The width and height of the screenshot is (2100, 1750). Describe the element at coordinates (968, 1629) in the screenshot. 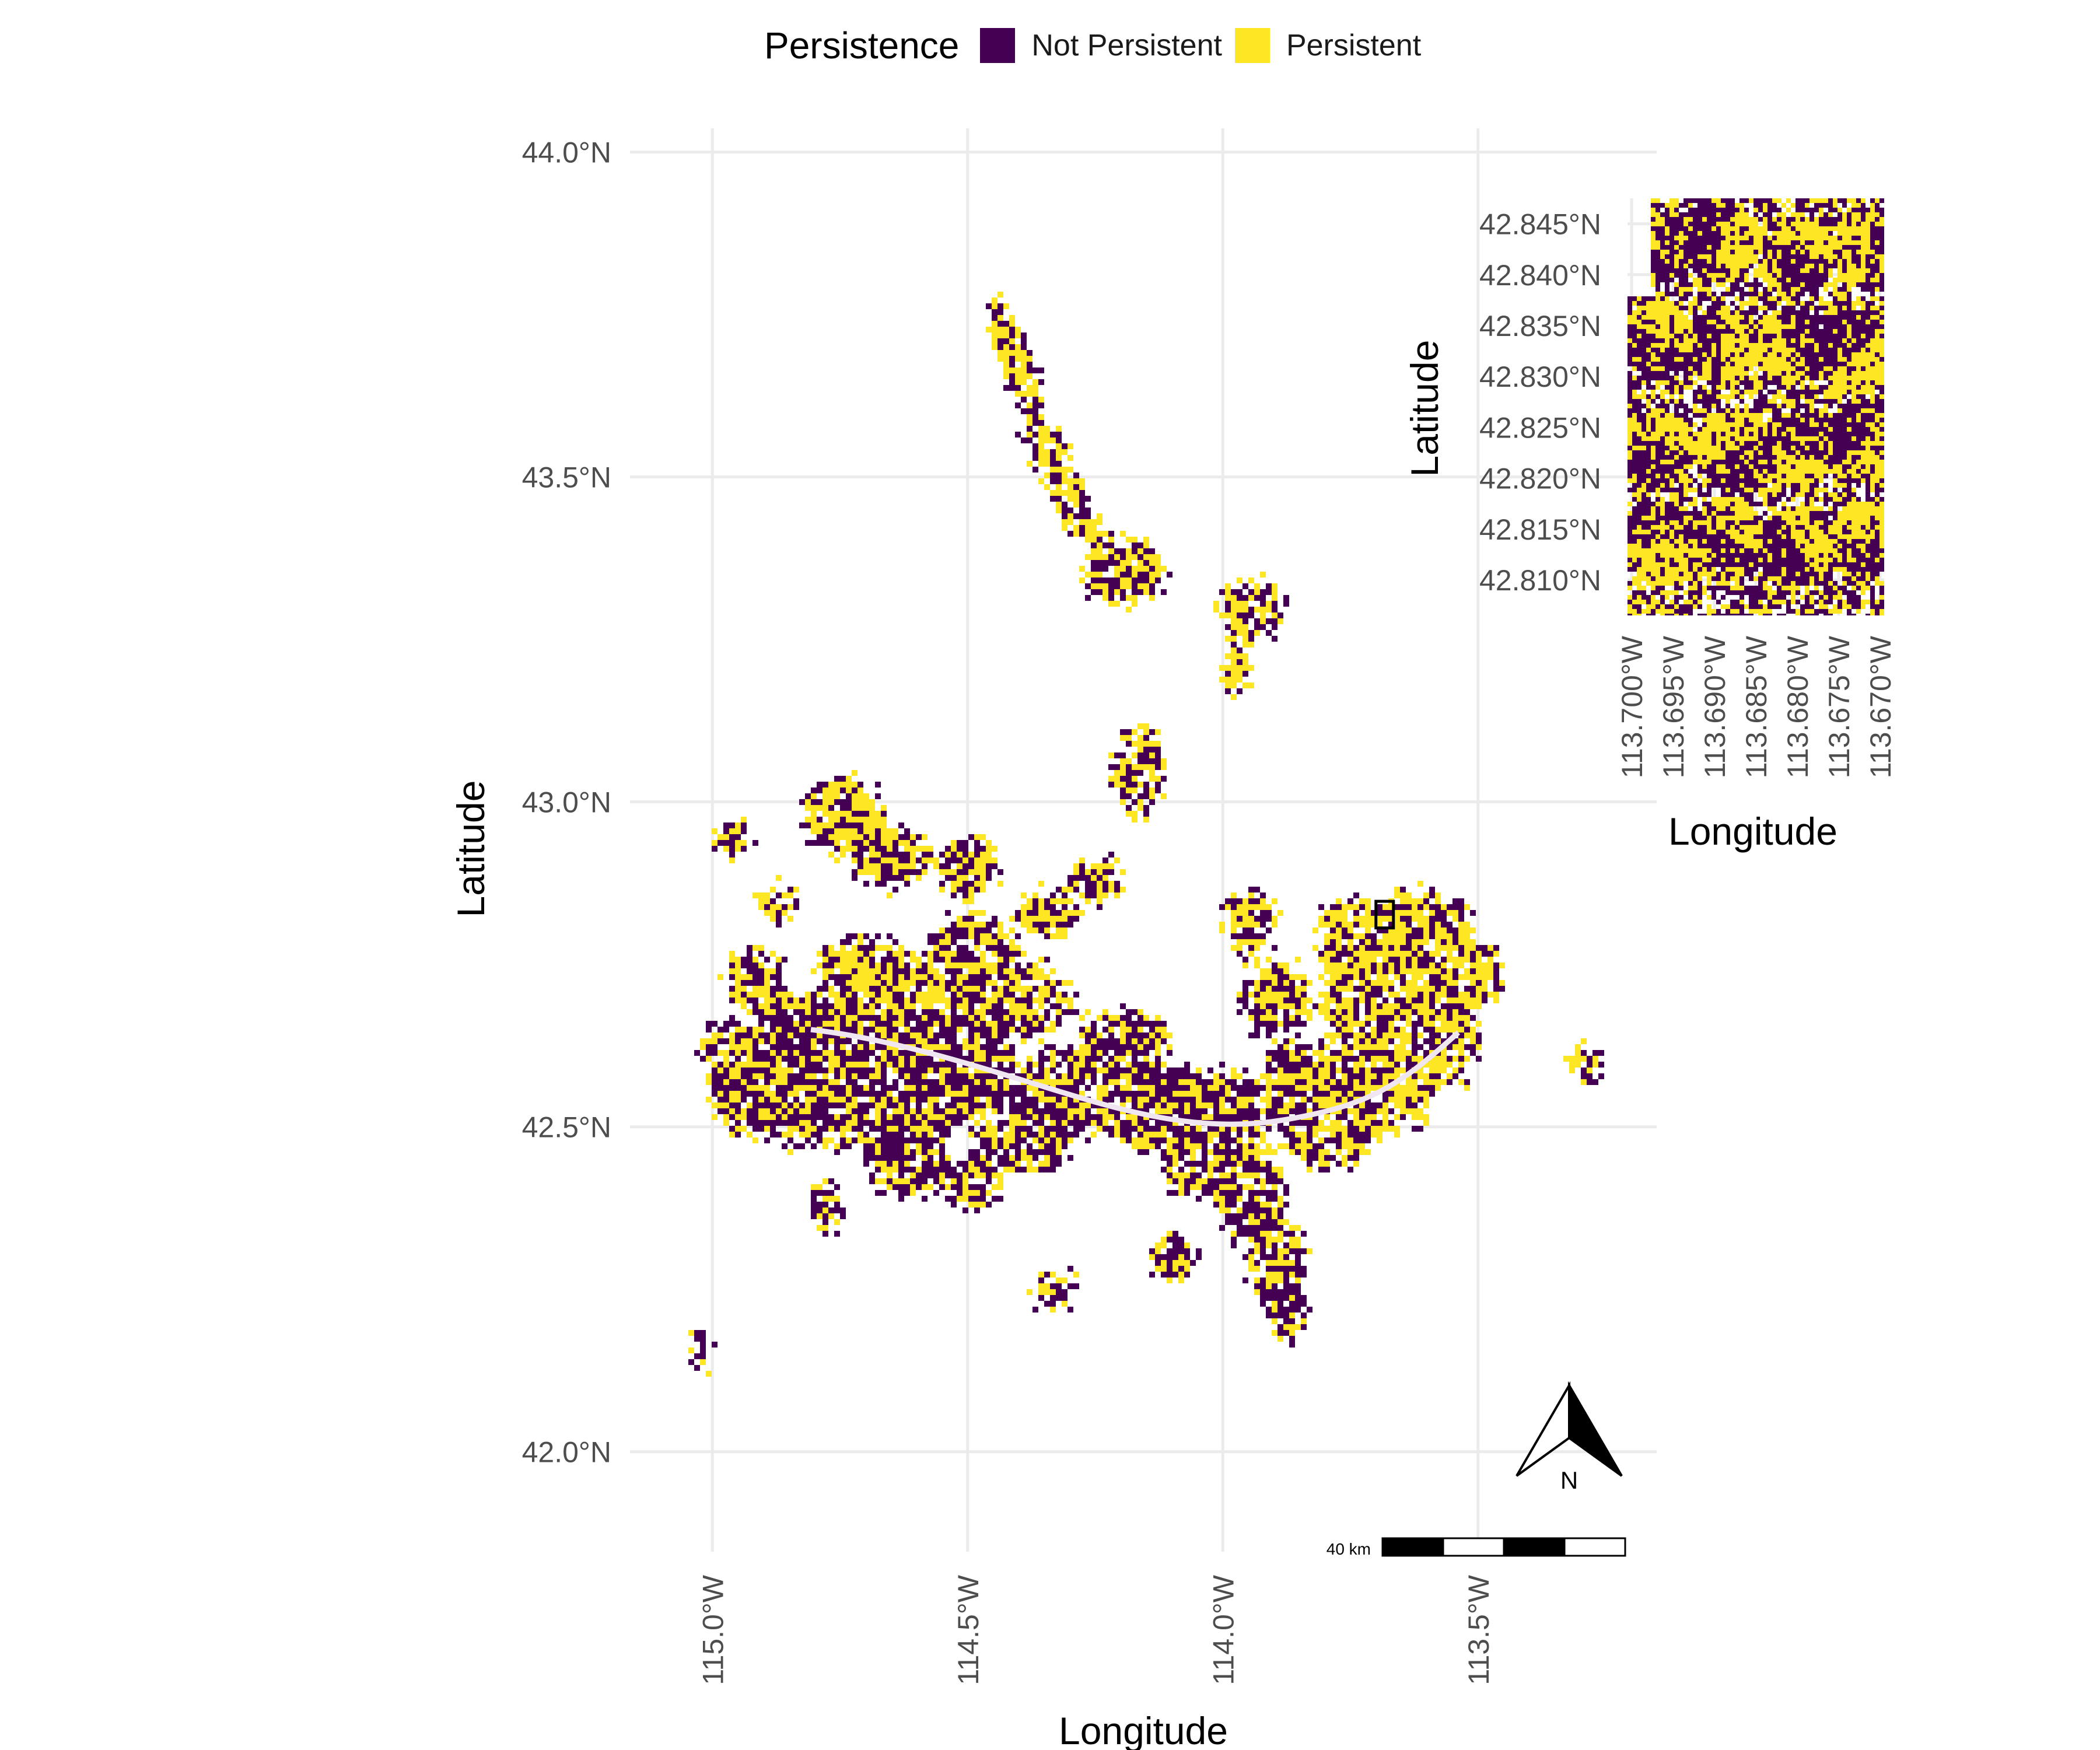

I see `main-x-tick-label-1: 114.5°W` at that location.